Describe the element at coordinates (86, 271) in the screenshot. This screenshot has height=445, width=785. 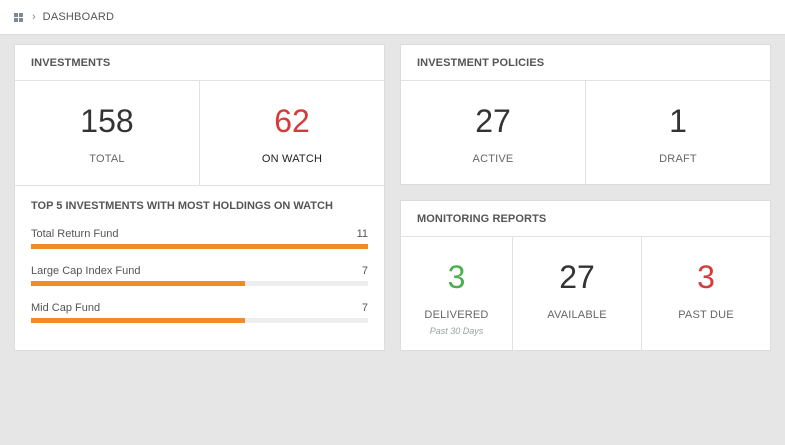
I see `top5-item-name: Large Cap Index Fund` at that location.